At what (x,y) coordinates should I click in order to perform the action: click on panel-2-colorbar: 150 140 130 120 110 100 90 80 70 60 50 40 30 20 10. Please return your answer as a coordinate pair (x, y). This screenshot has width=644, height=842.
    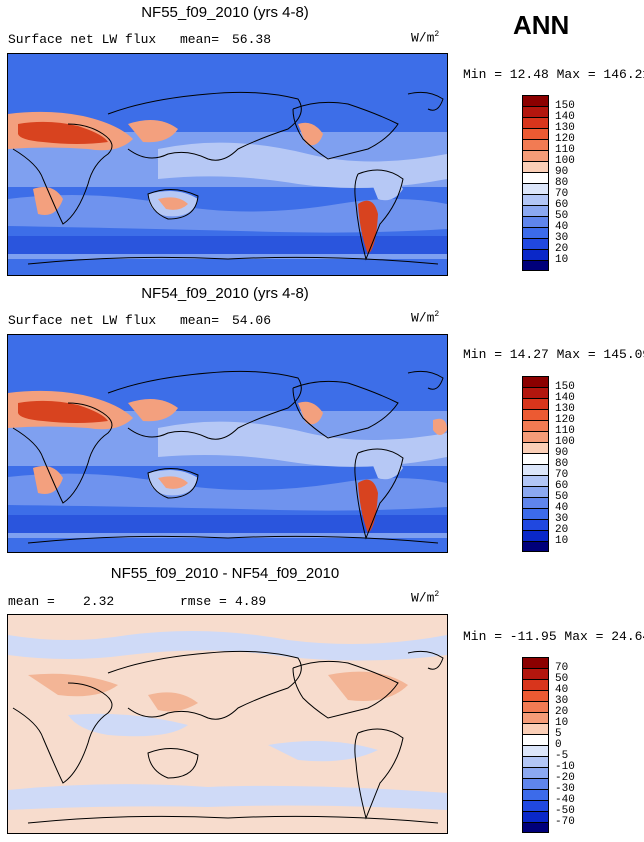
    Looking at the image, I should click on (567, 464).